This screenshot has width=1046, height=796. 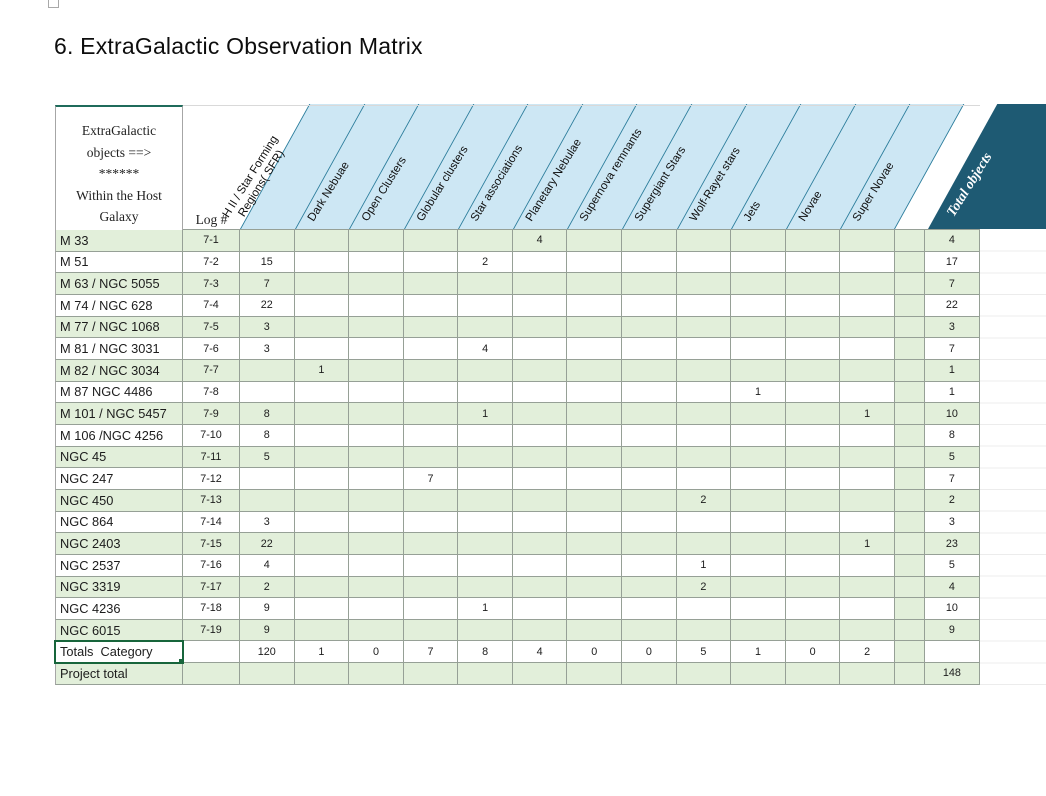 I want to click on galaxy-name-cell: M 82 / NGC 3034, so click(x=119, y=370).